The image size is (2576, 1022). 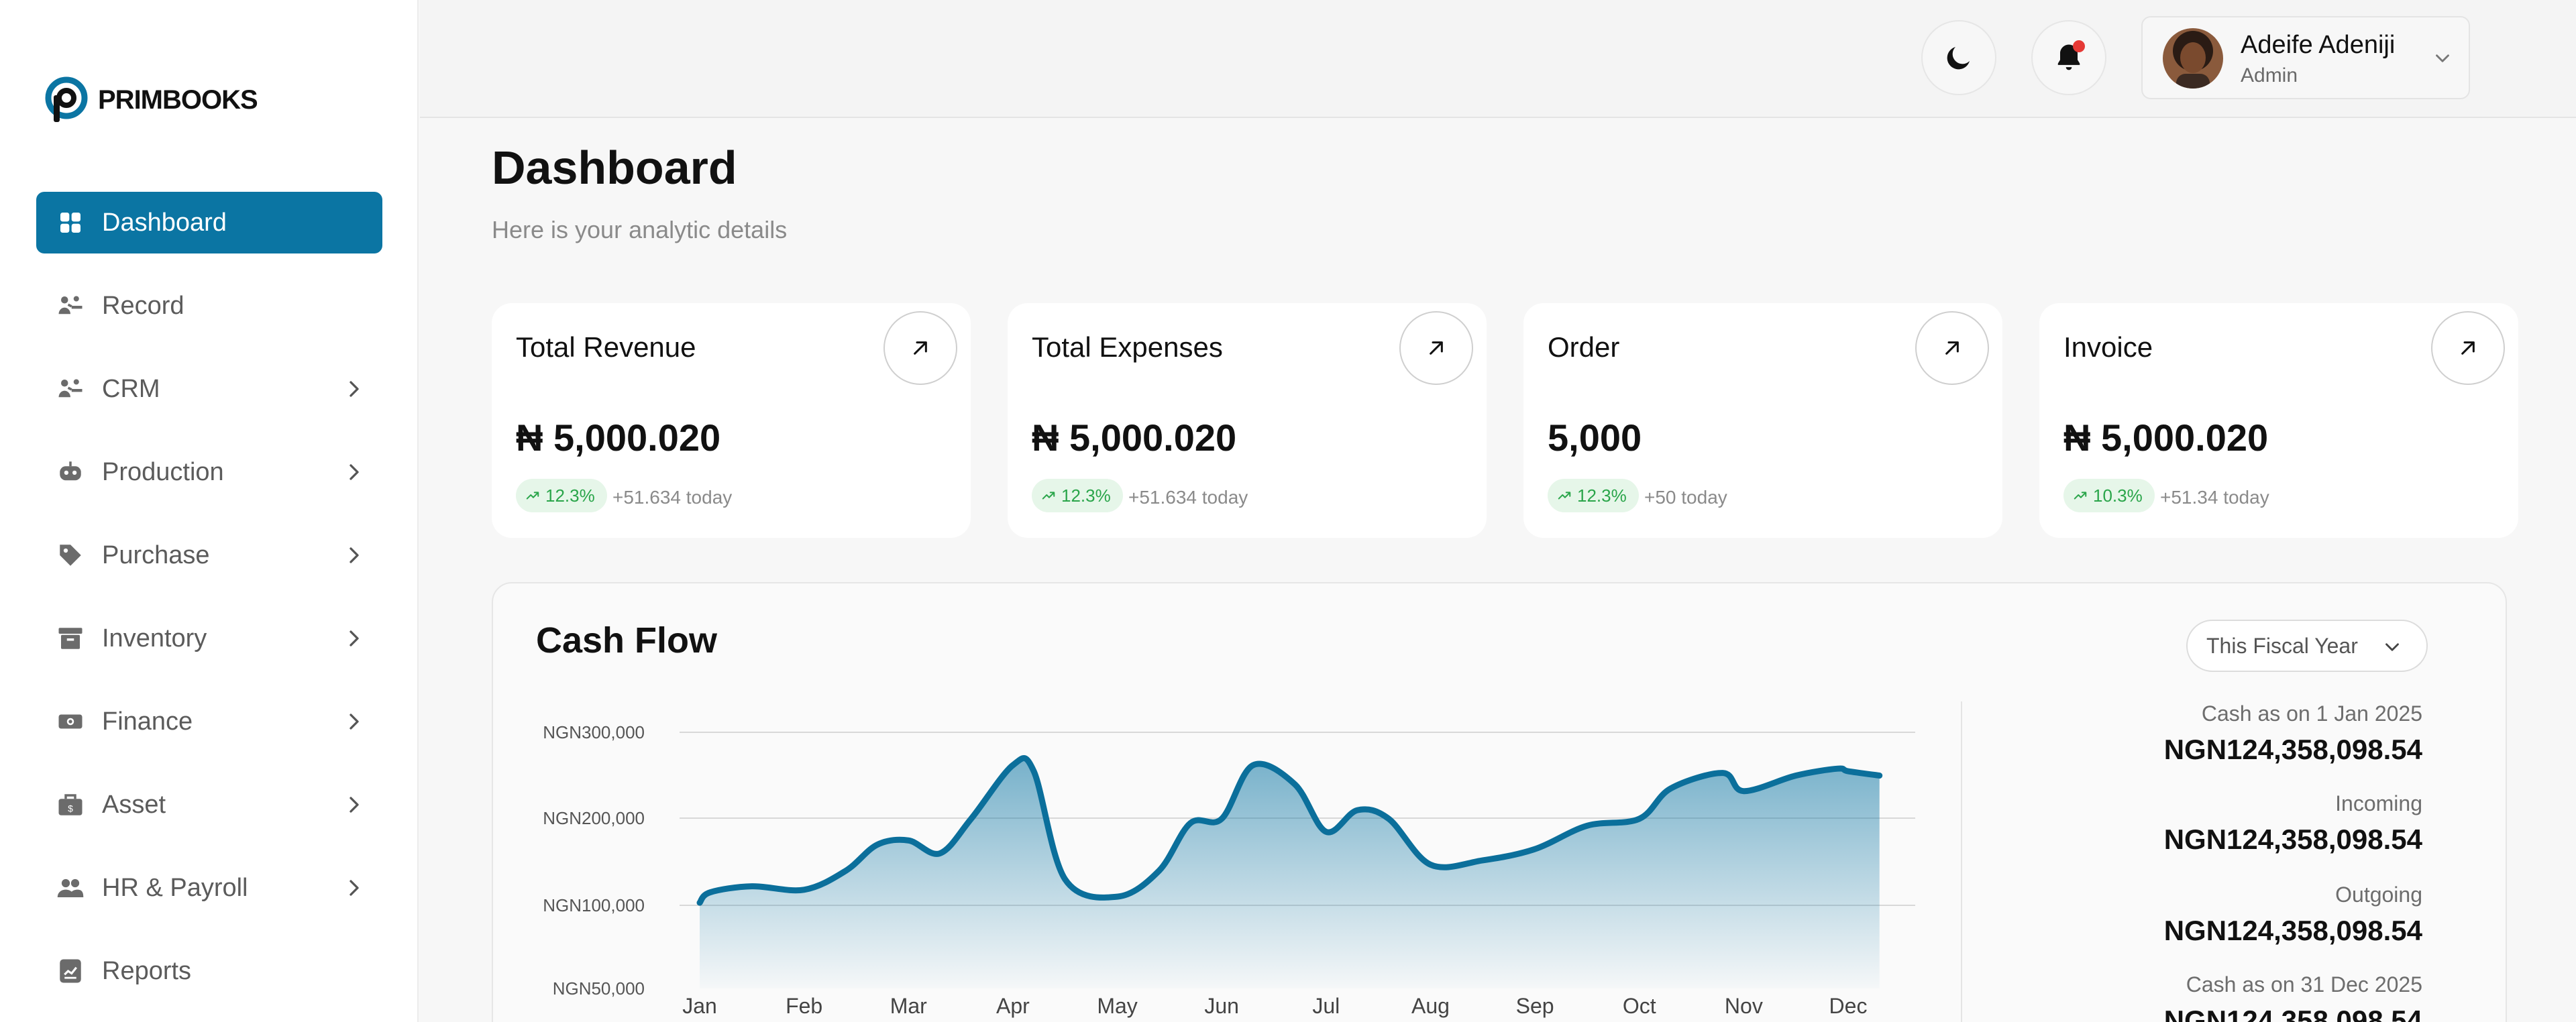 I want to click on cash-flow-title: Cash Flow, so click(x=627, y=640).